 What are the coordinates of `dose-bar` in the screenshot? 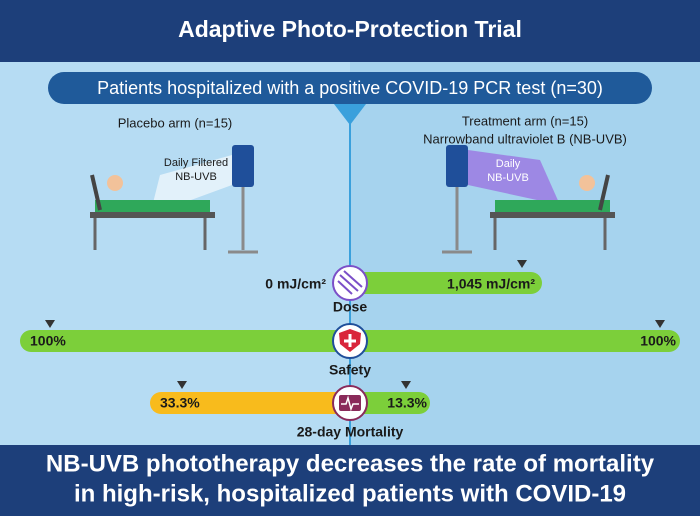 It's located at (446, 283).